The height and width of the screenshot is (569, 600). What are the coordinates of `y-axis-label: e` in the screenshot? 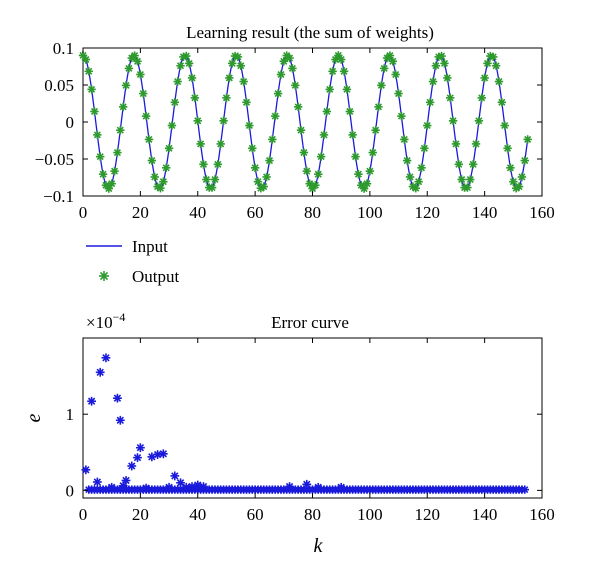 It's located at (34, 417).